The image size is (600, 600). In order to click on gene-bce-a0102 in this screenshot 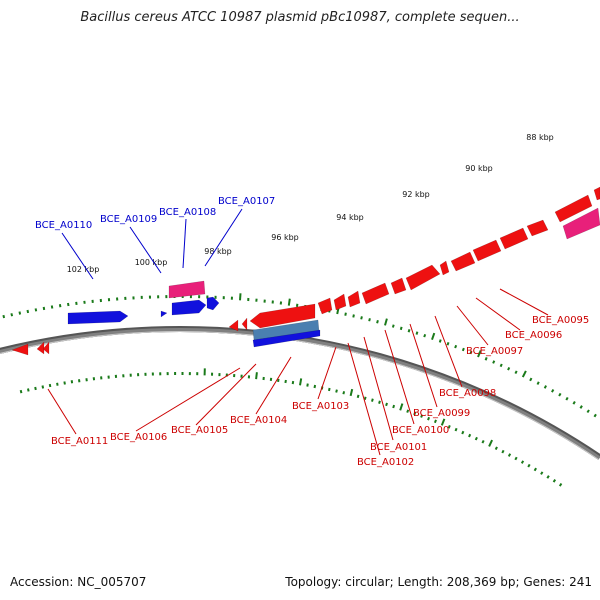, I will do `click(354, 299)`.